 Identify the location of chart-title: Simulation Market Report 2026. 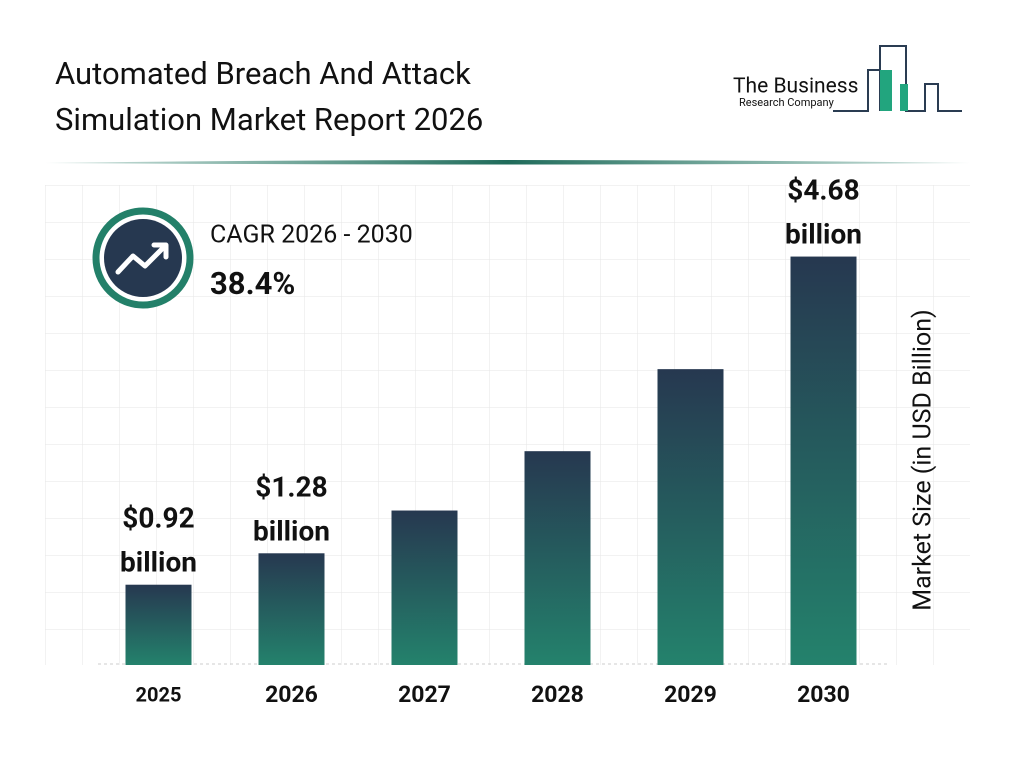
(269, 119).